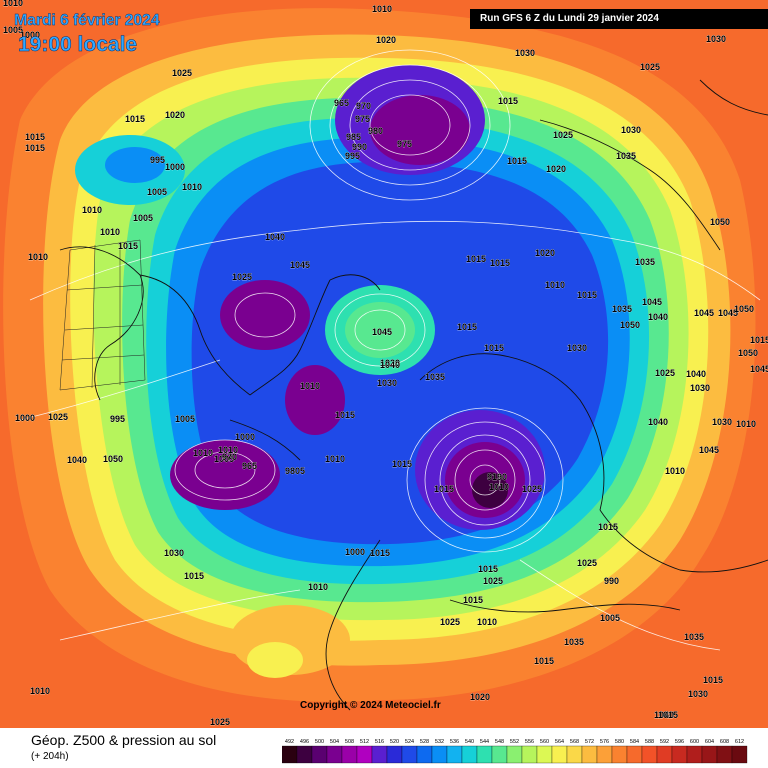  Describe the element at coordinates (364, 742) in the screenshot. I see `legend-tick-label: 512` at that location.